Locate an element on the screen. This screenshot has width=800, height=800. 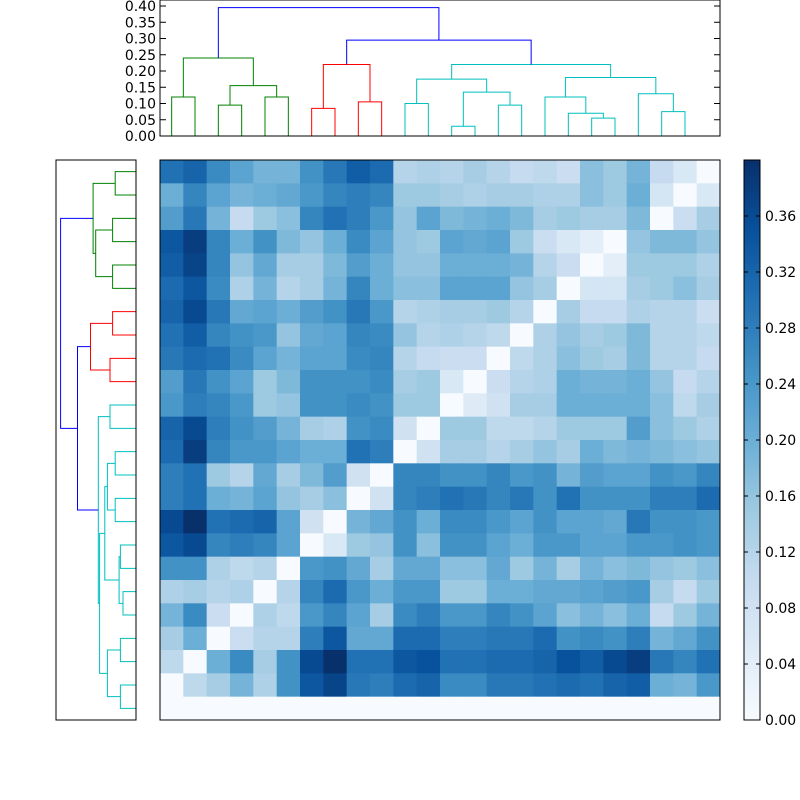
top-dendrogram-y-axis: 0.000.050.100.150.200.250.300.350.40 is located at coordinates (422, 72).